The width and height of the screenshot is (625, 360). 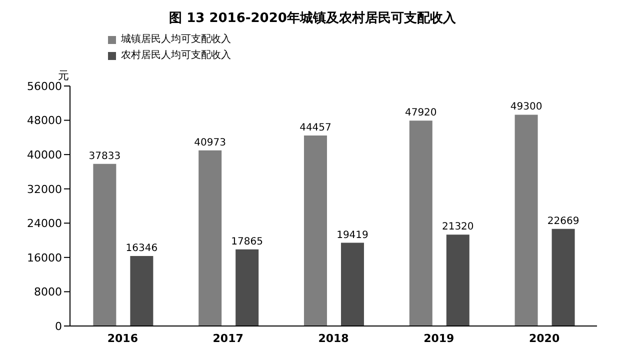 I want to click on y-tick-label: 8000, so click(x=48, y=292).